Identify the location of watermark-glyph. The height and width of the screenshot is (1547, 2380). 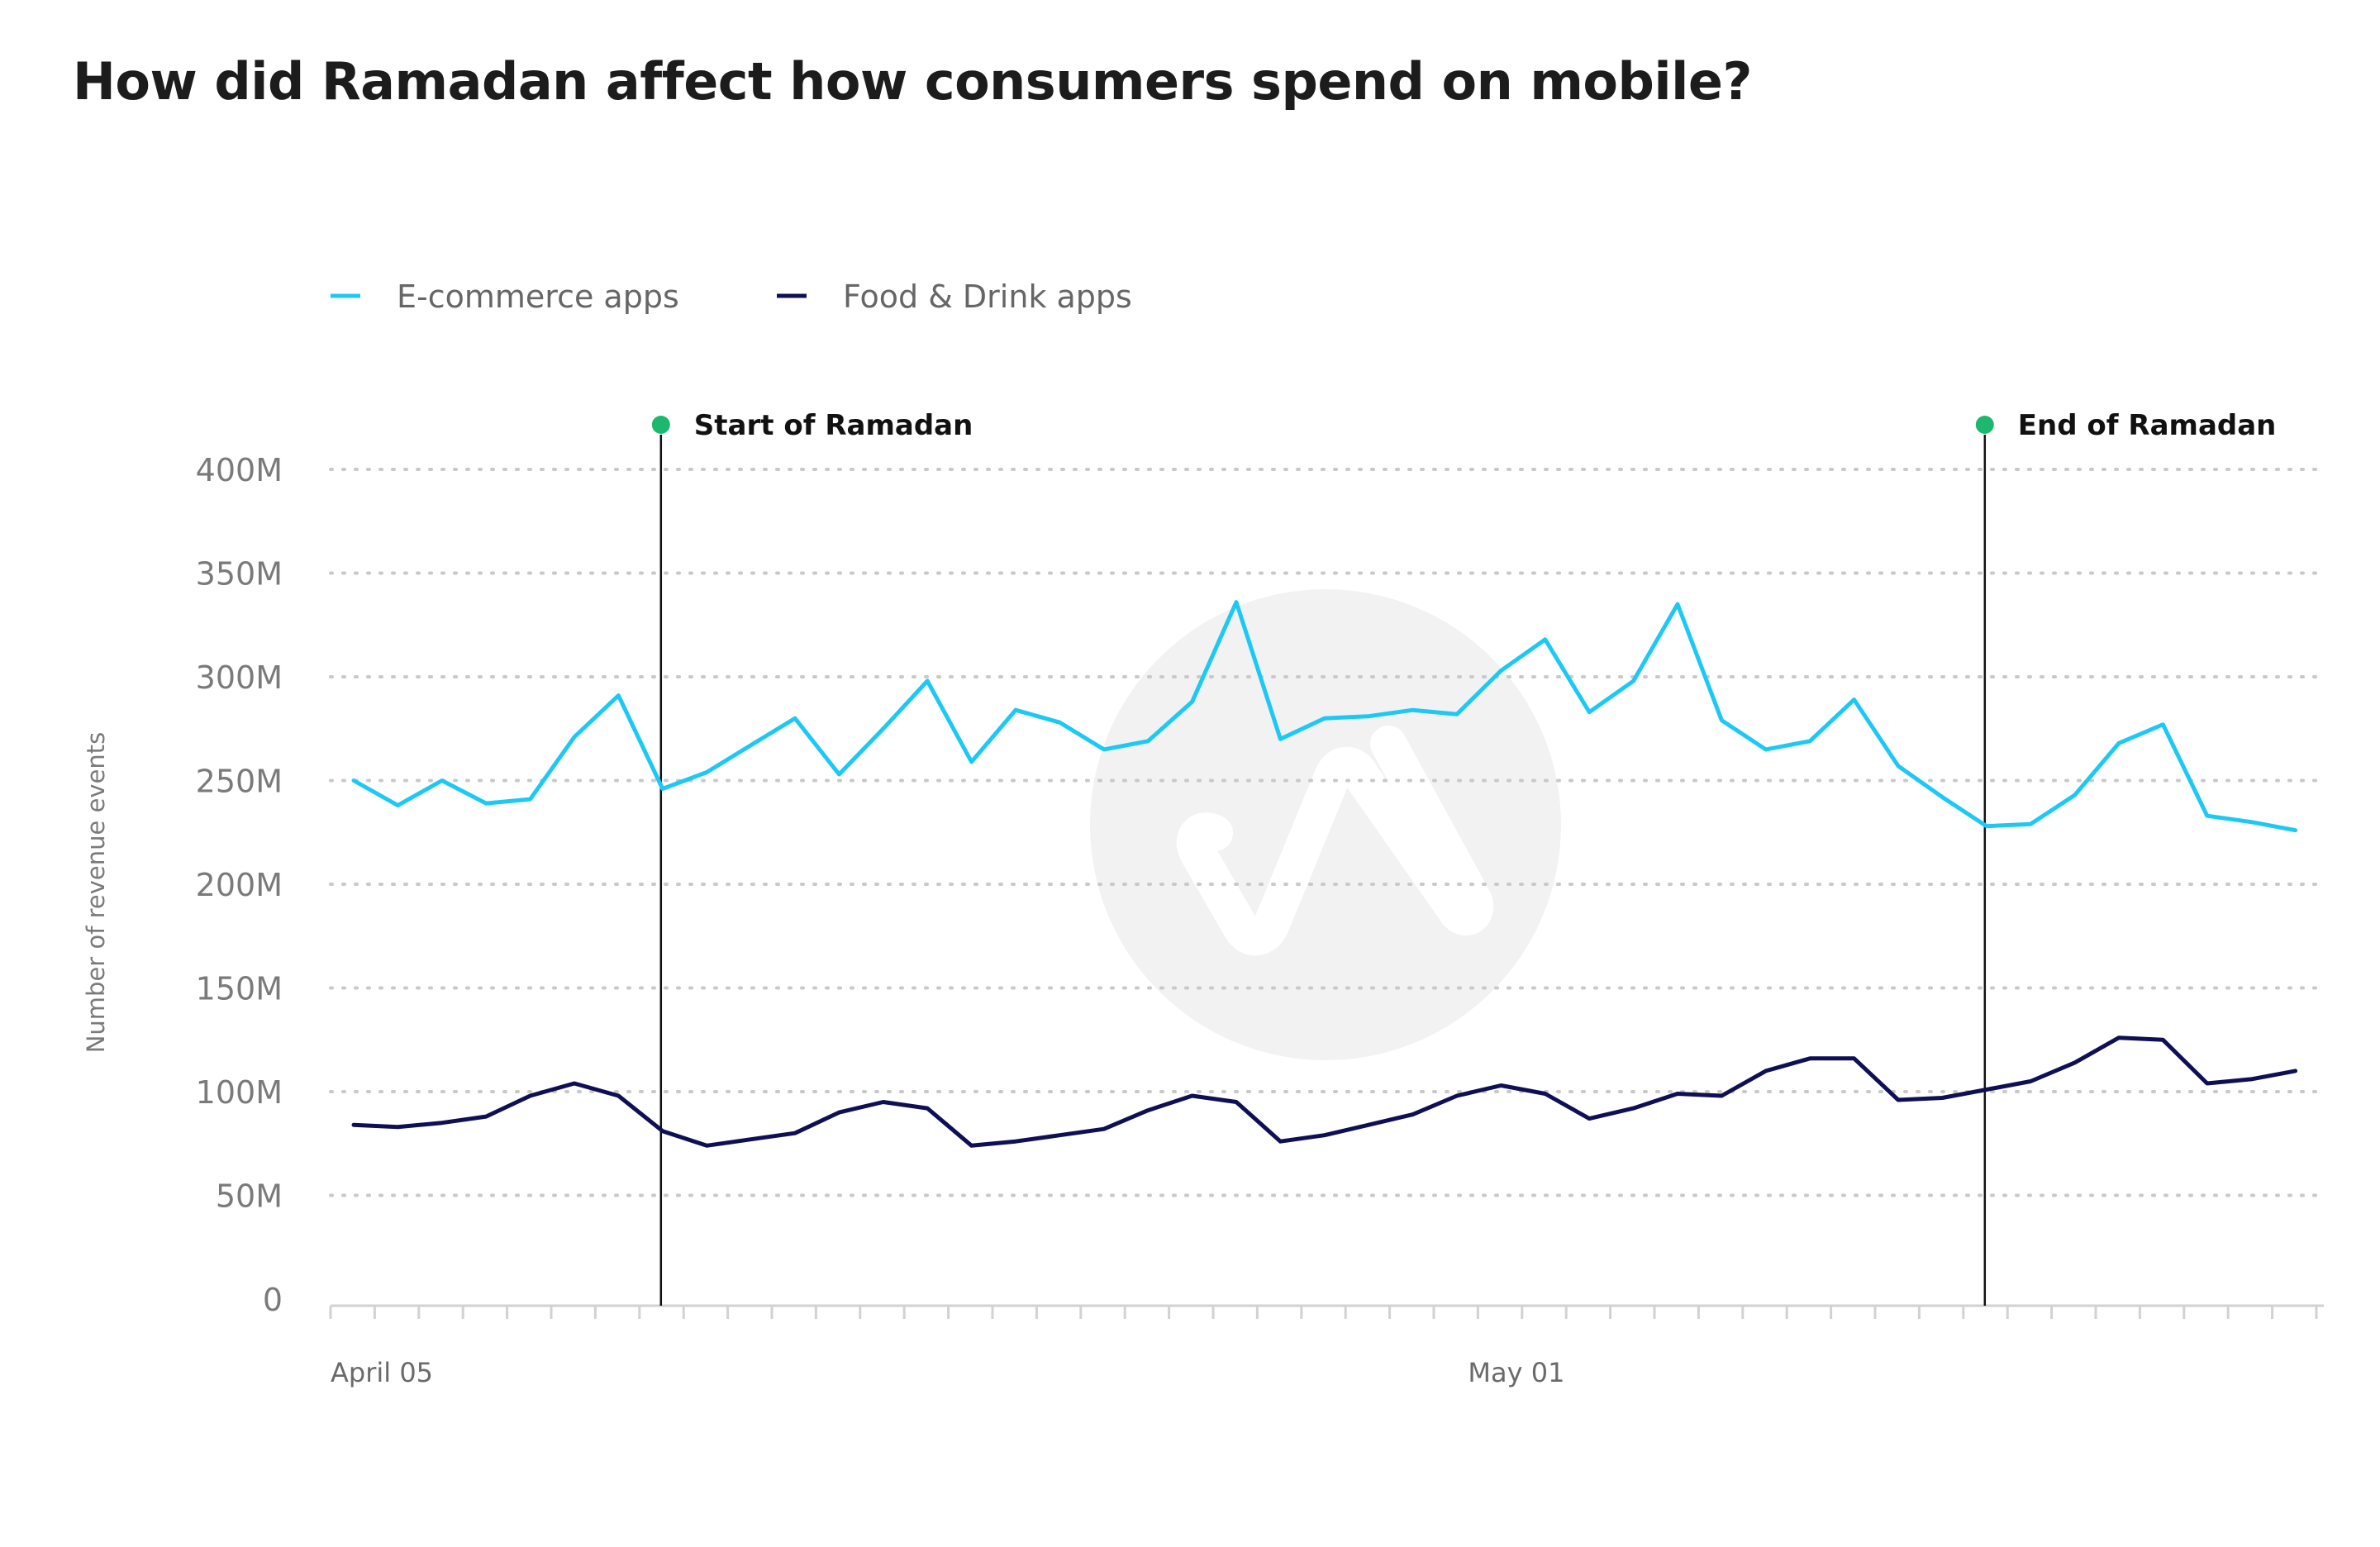
(1334, 841).